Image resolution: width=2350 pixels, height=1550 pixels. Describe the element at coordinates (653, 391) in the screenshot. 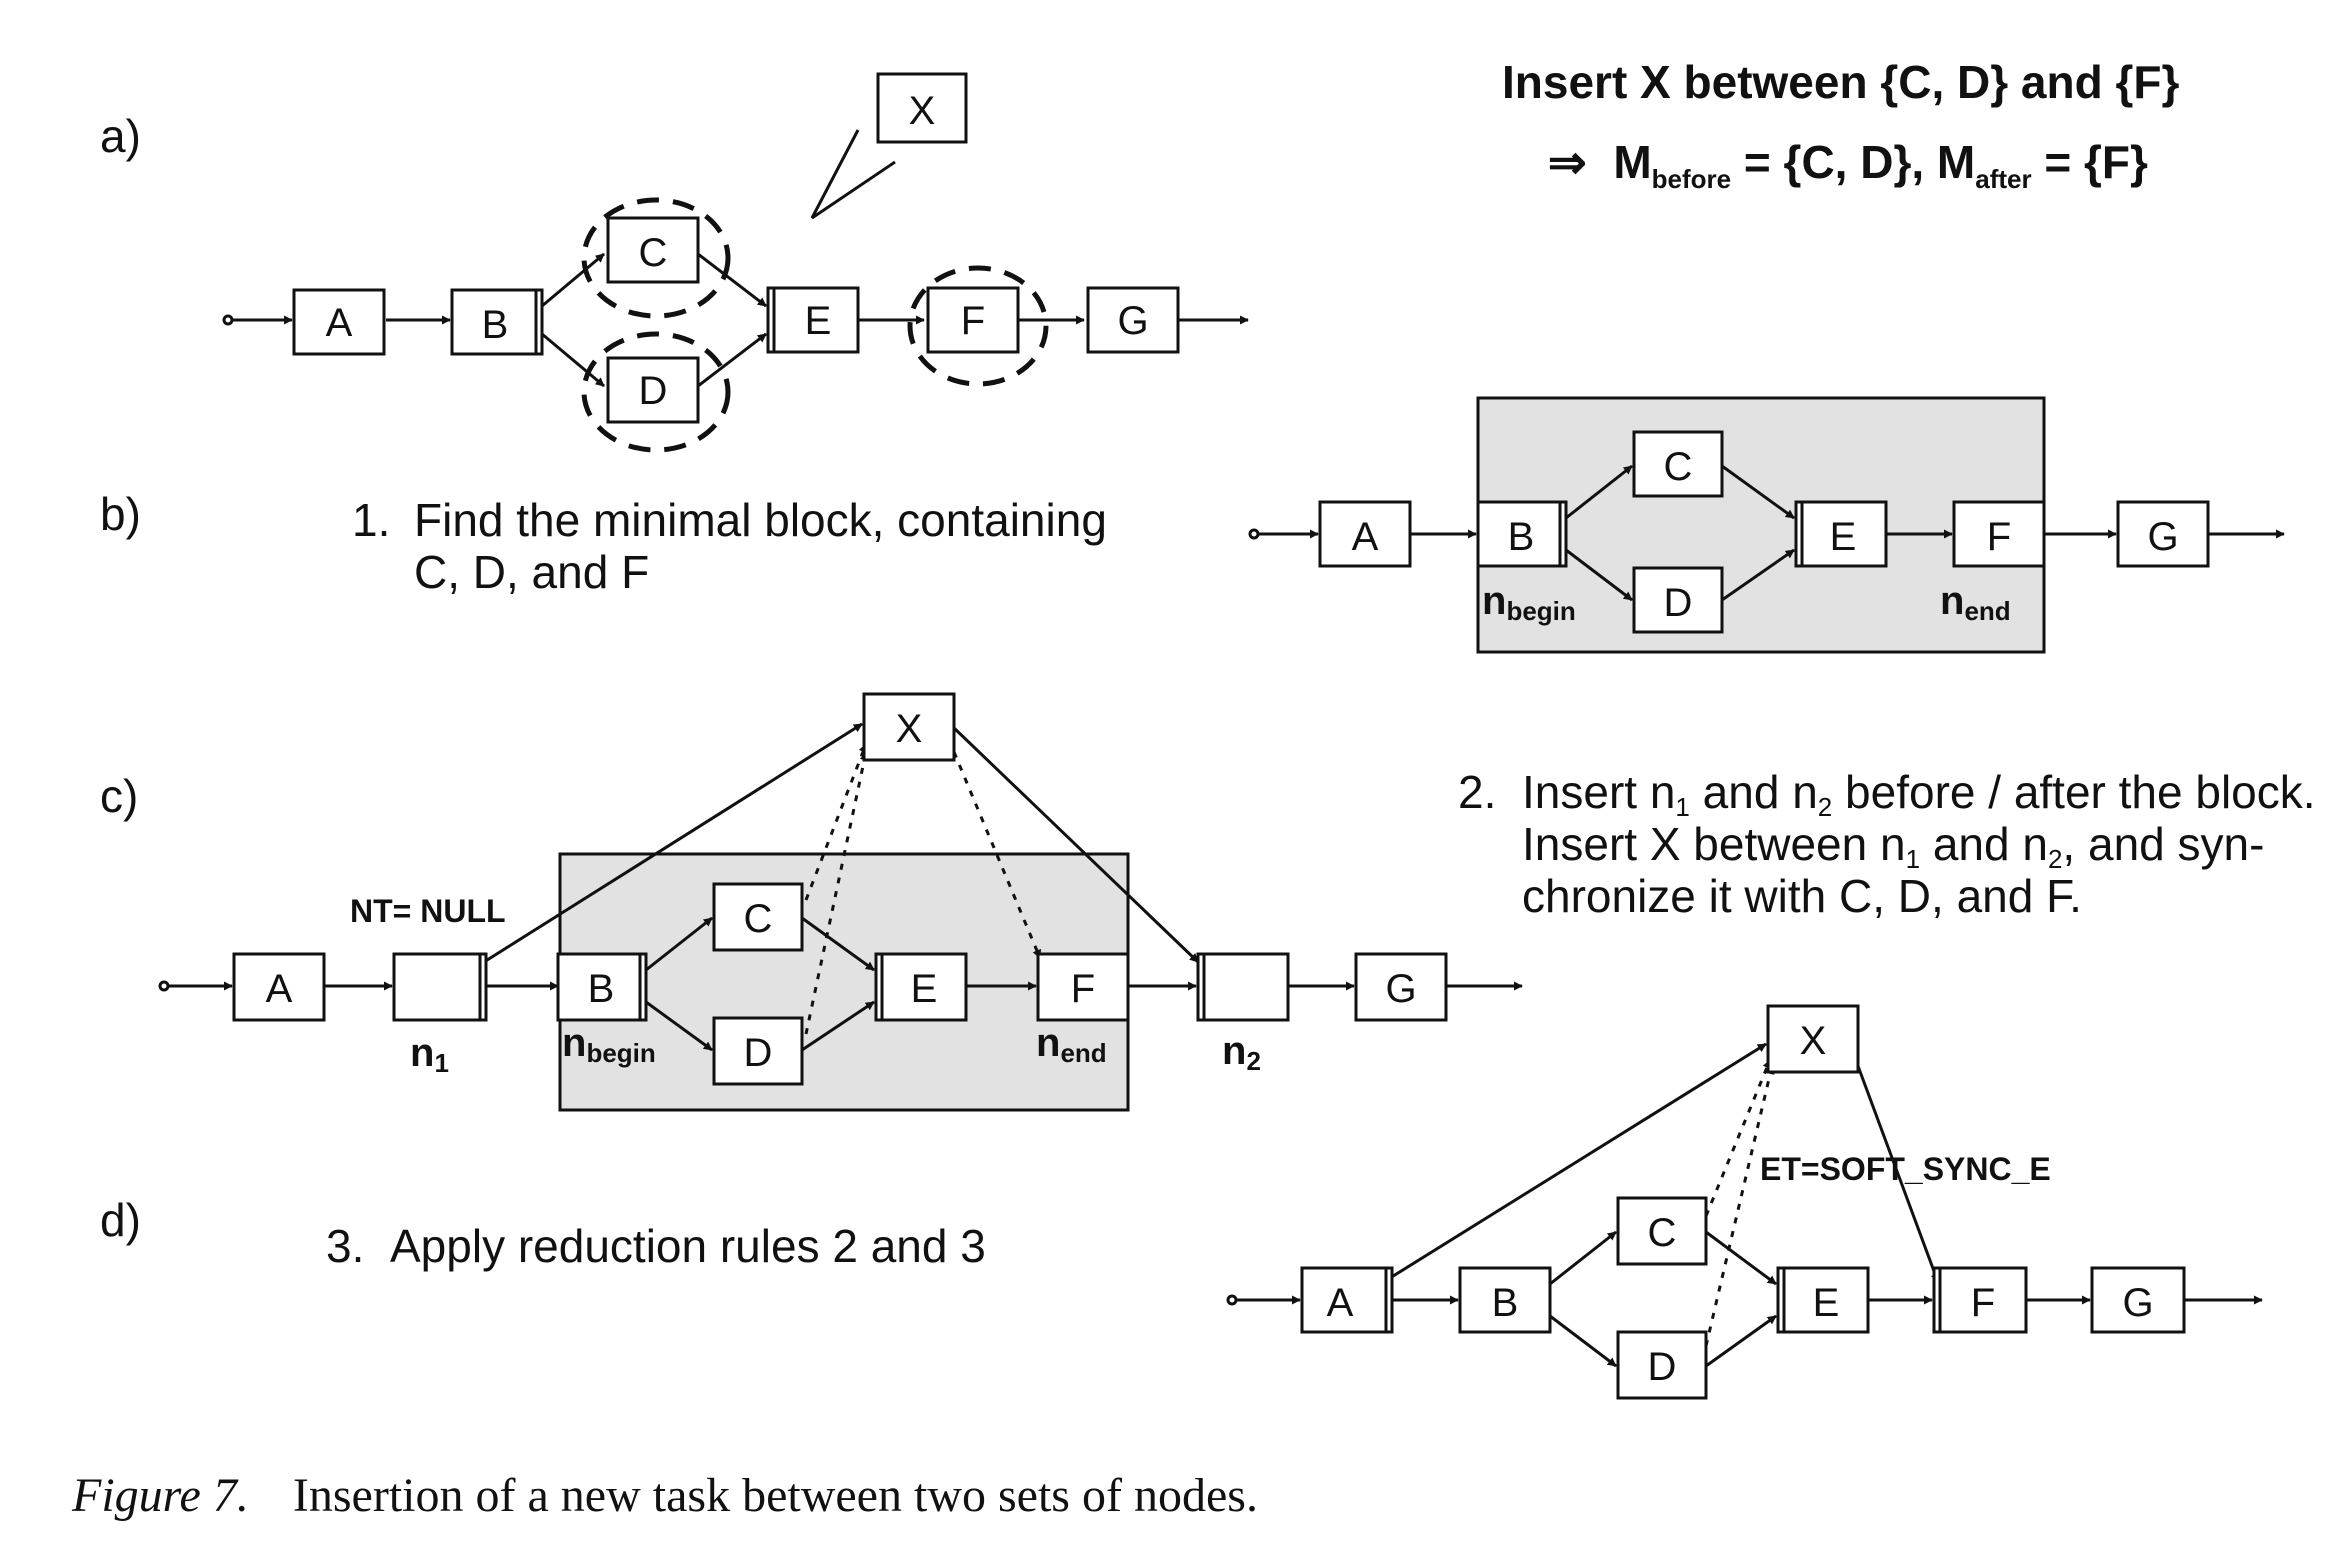

I see `a-node-d: D` at that location.